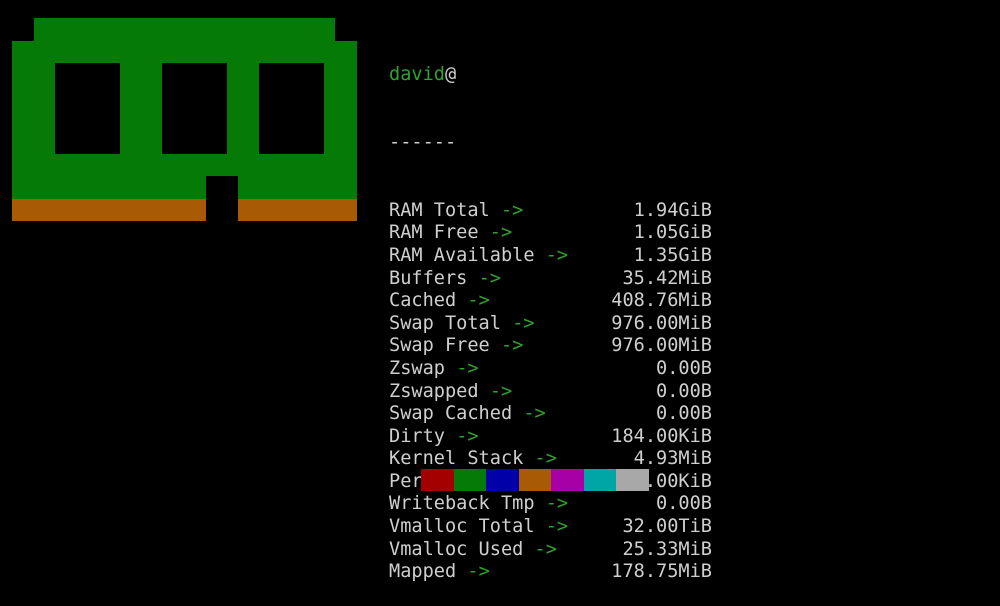 This screenshot has width=1000, height=606. I want to click on stat-value: 184.00KiB, so click(661, 436).